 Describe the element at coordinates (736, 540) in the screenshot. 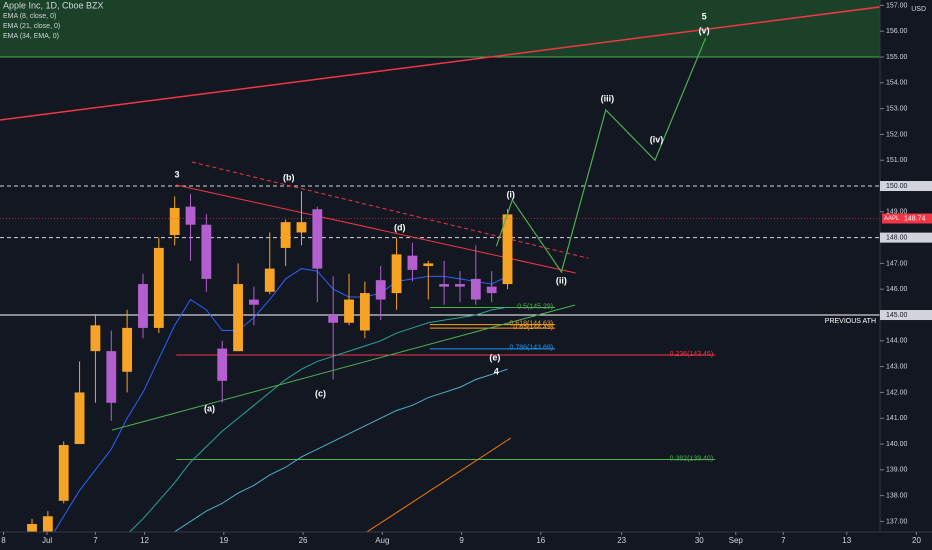

I see `x-tick-label: Sep` at that location.